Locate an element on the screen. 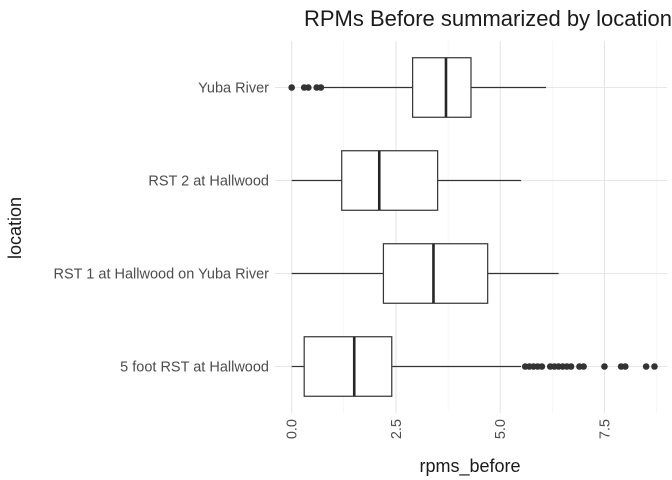 The width and height of the screenshot is (672, 480). category-label: RST 2 at Hallwood is located at coordinates (208, 182).